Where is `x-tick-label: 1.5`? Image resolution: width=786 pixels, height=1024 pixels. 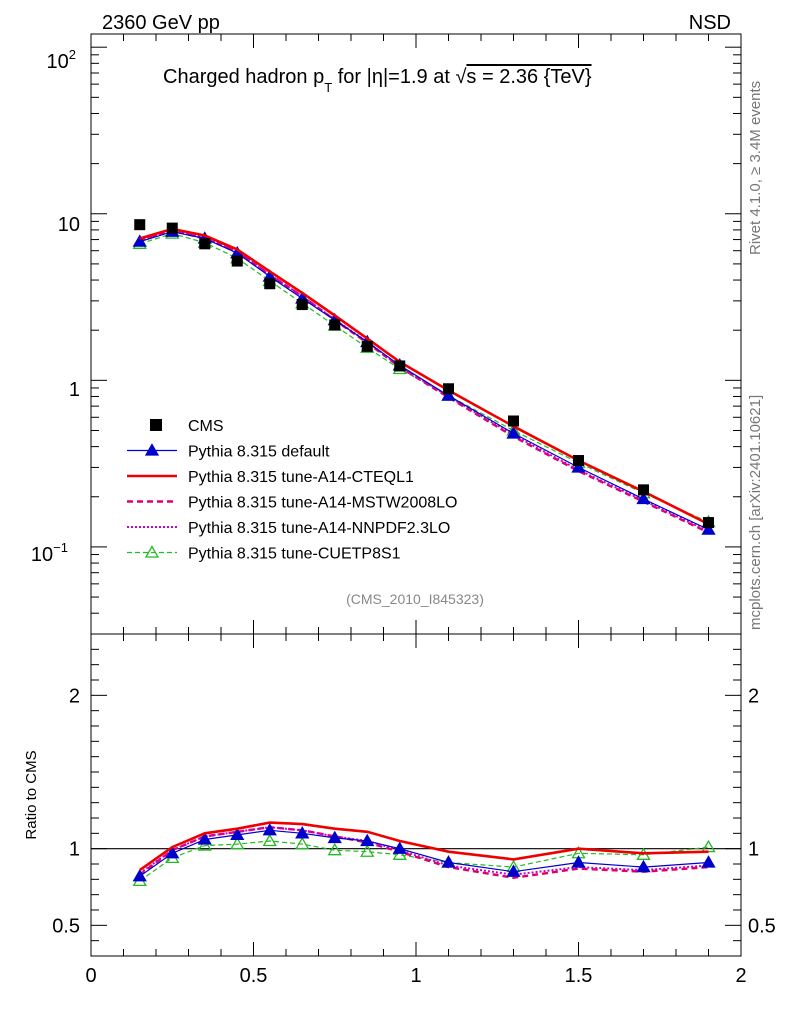 x-tick-label: 1.5 is located at coordinates (579, 976).